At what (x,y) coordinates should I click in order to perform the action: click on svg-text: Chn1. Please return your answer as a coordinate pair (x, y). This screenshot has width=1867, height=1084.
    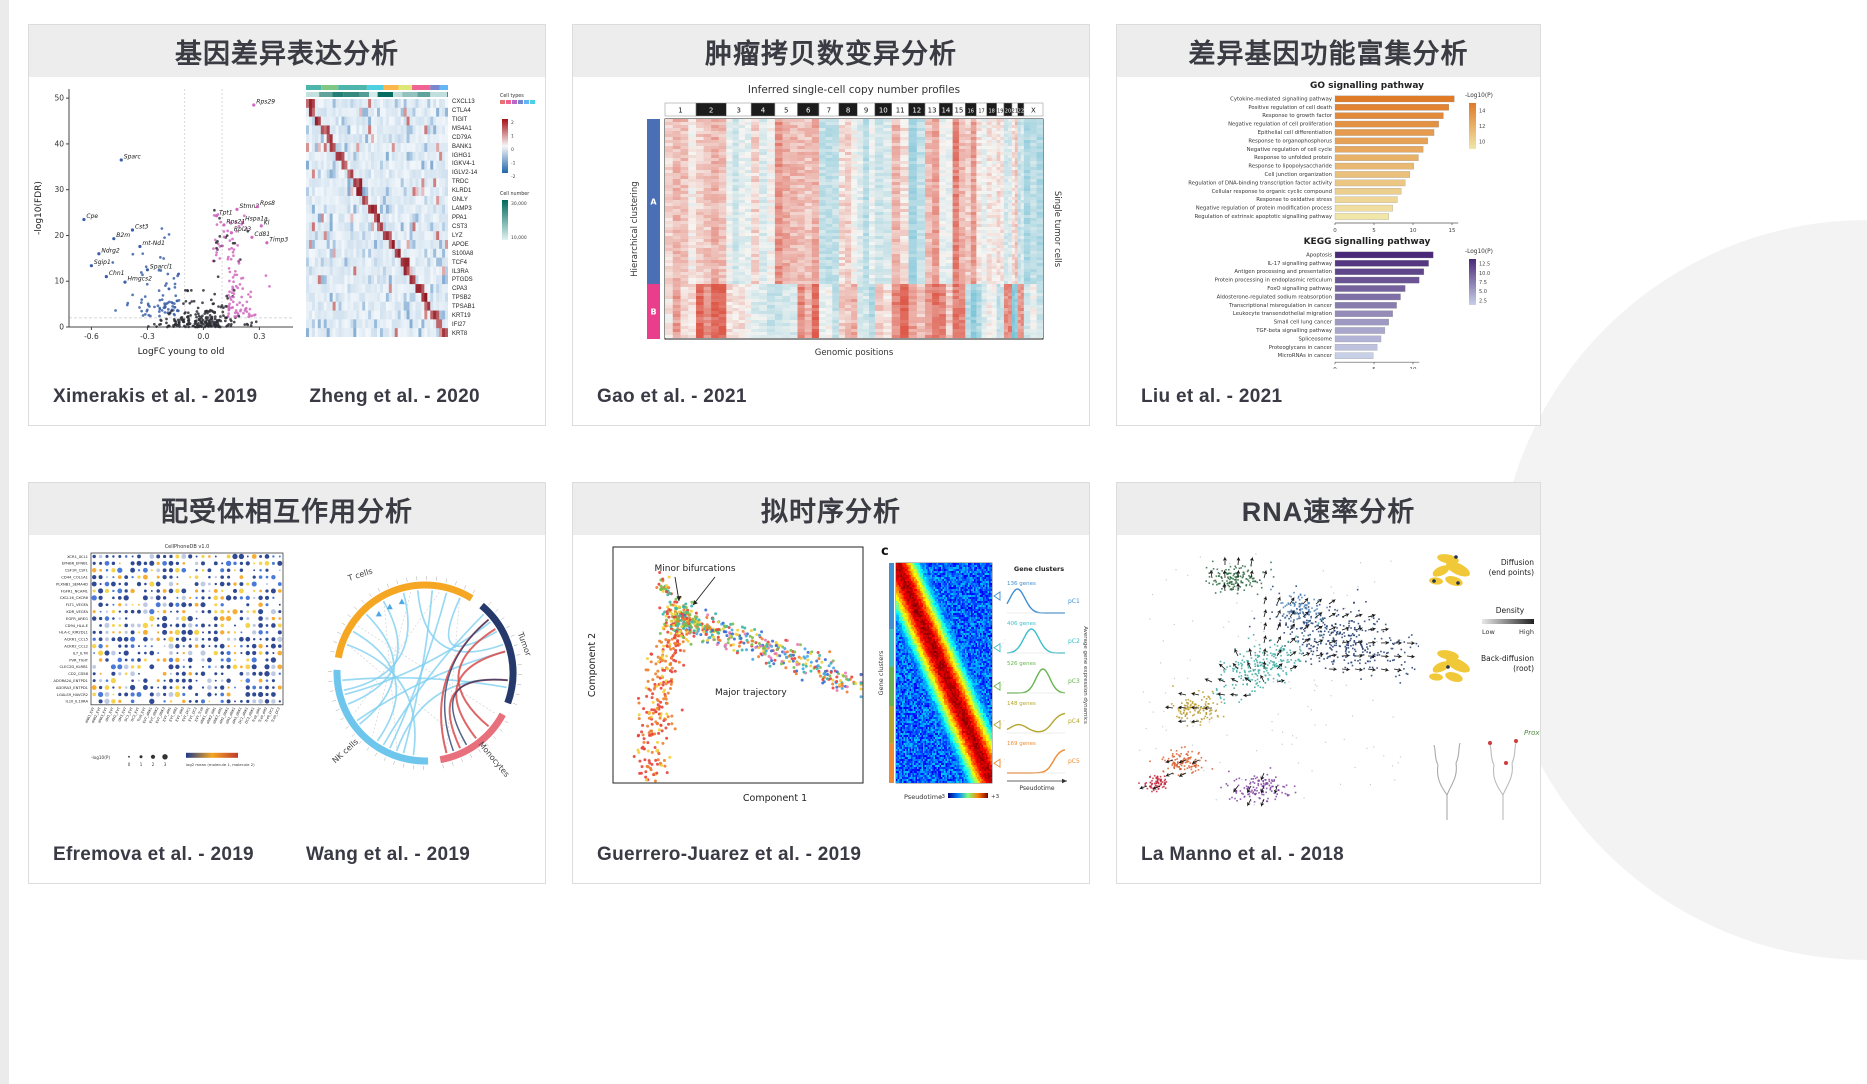
    Looking at the image, I should click on (117, 273).